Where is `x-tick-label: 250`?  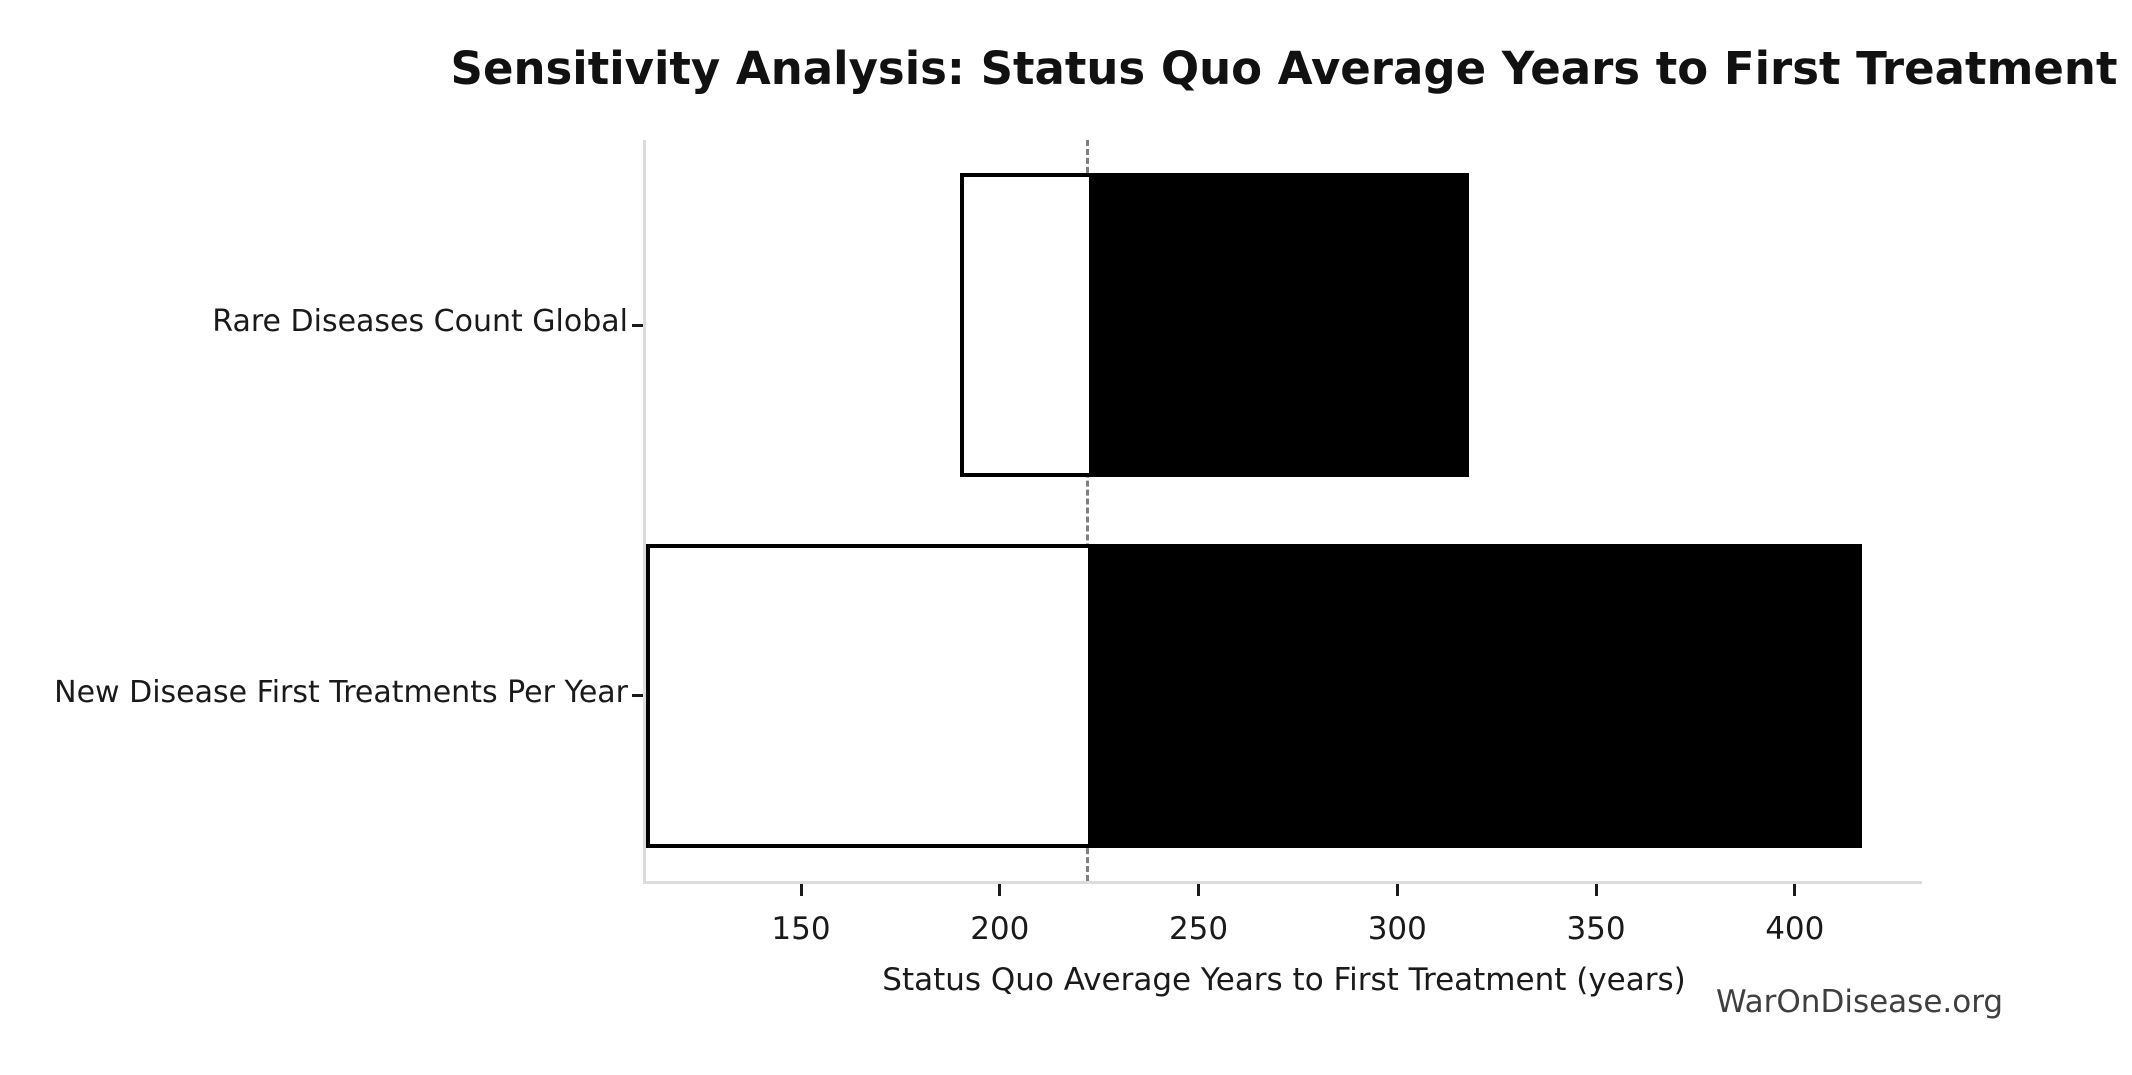
x-tick-label: 250 is located at coordinates (1198, 929).